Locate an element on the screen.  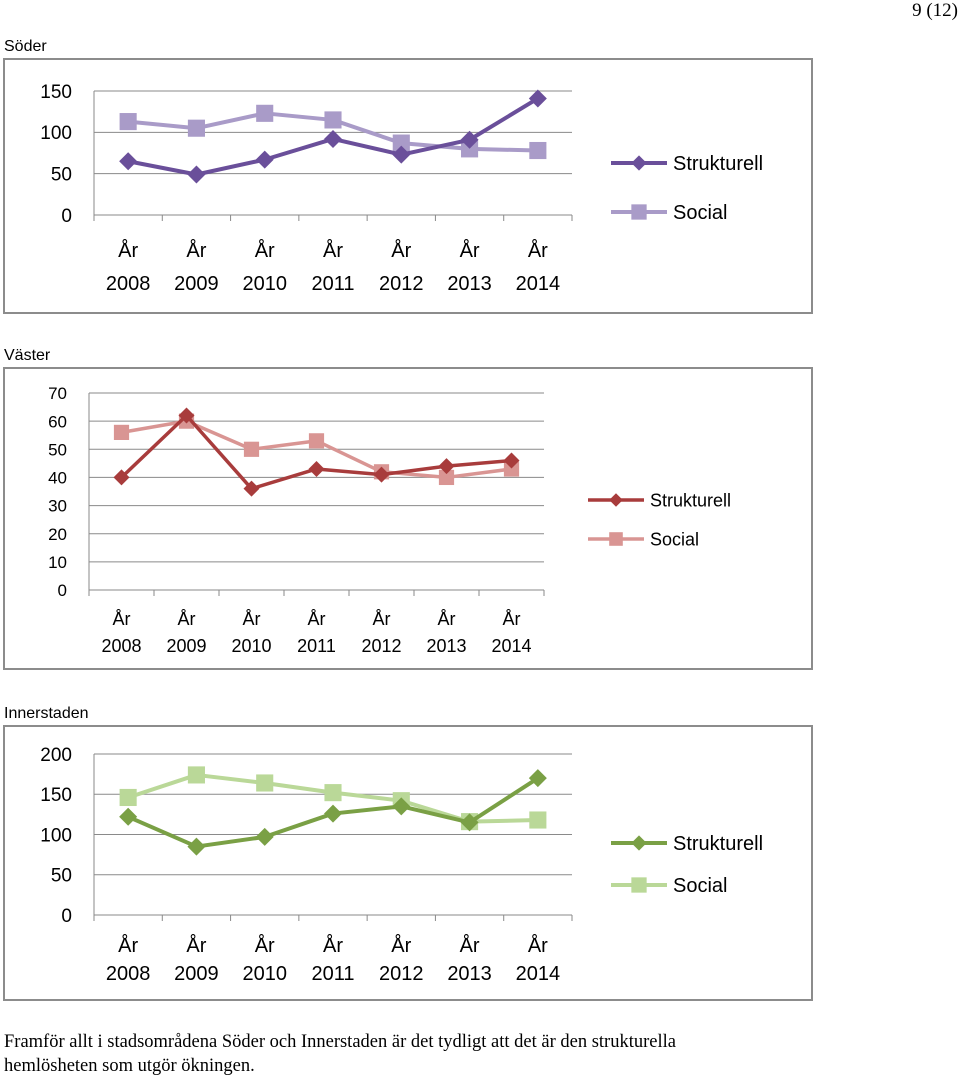
y-tick-label: 60 is located at coordinates (57, 421).